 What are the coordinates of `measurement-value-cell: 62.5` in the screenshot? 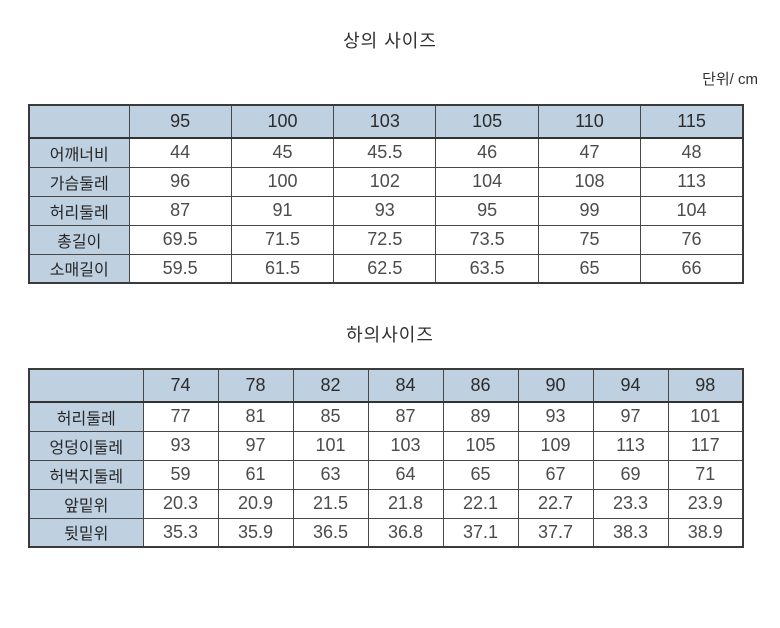 It's located at (385, 268).